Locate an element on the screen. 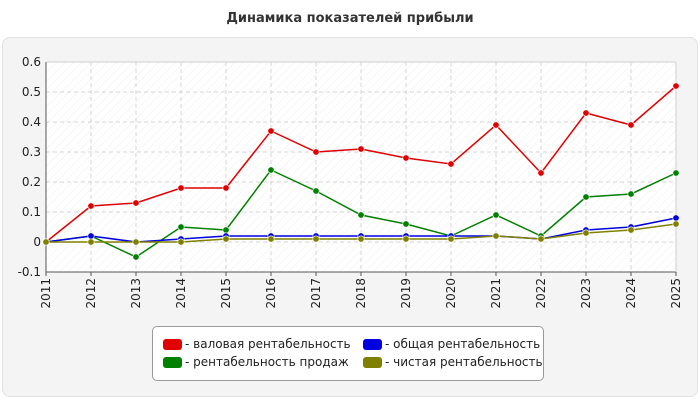  legend-label: - общая рентабельность is located at coordinates (463, 344).